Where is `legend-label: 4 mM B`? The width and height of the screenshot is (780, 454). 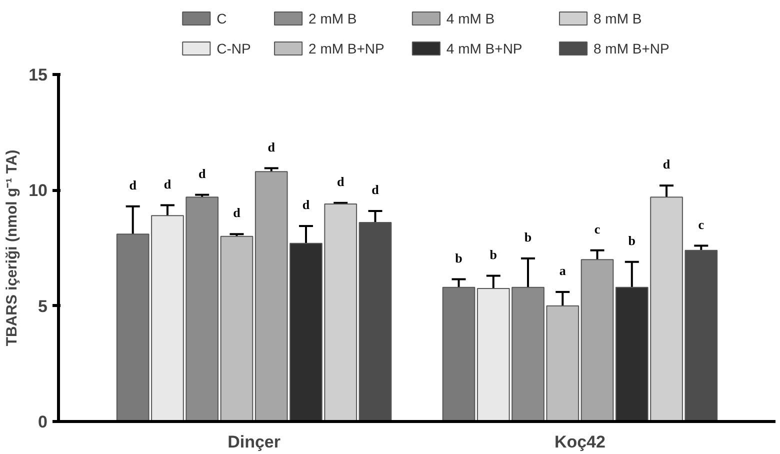
legend-label: 4 mM B is located at coordinates (470, 18).